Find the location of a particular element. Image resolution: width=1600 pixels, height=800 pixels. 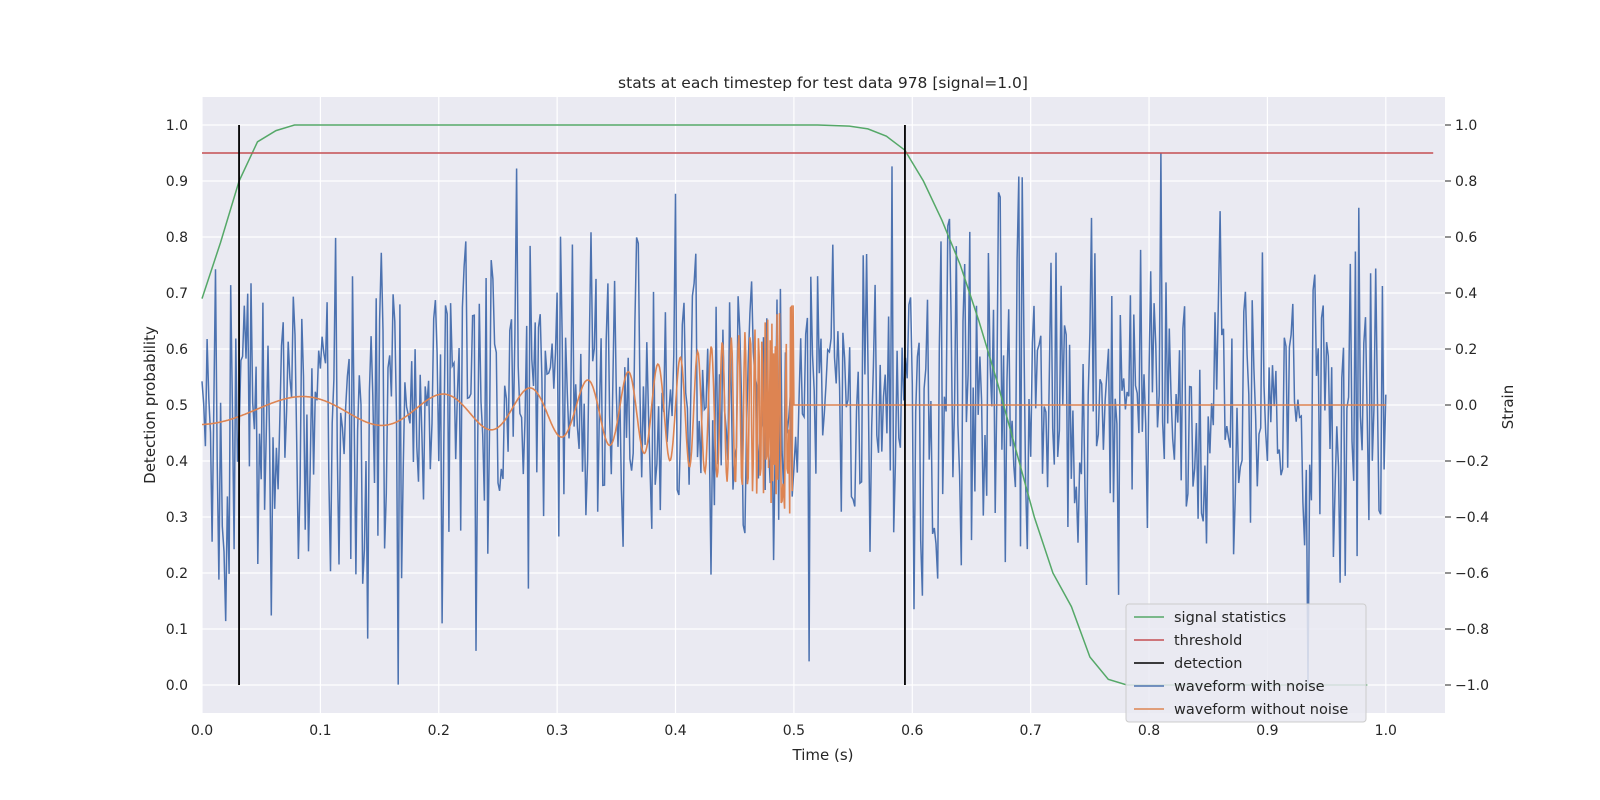

y2-tick-label: −0.6 is located at coordinates (1472, 574).